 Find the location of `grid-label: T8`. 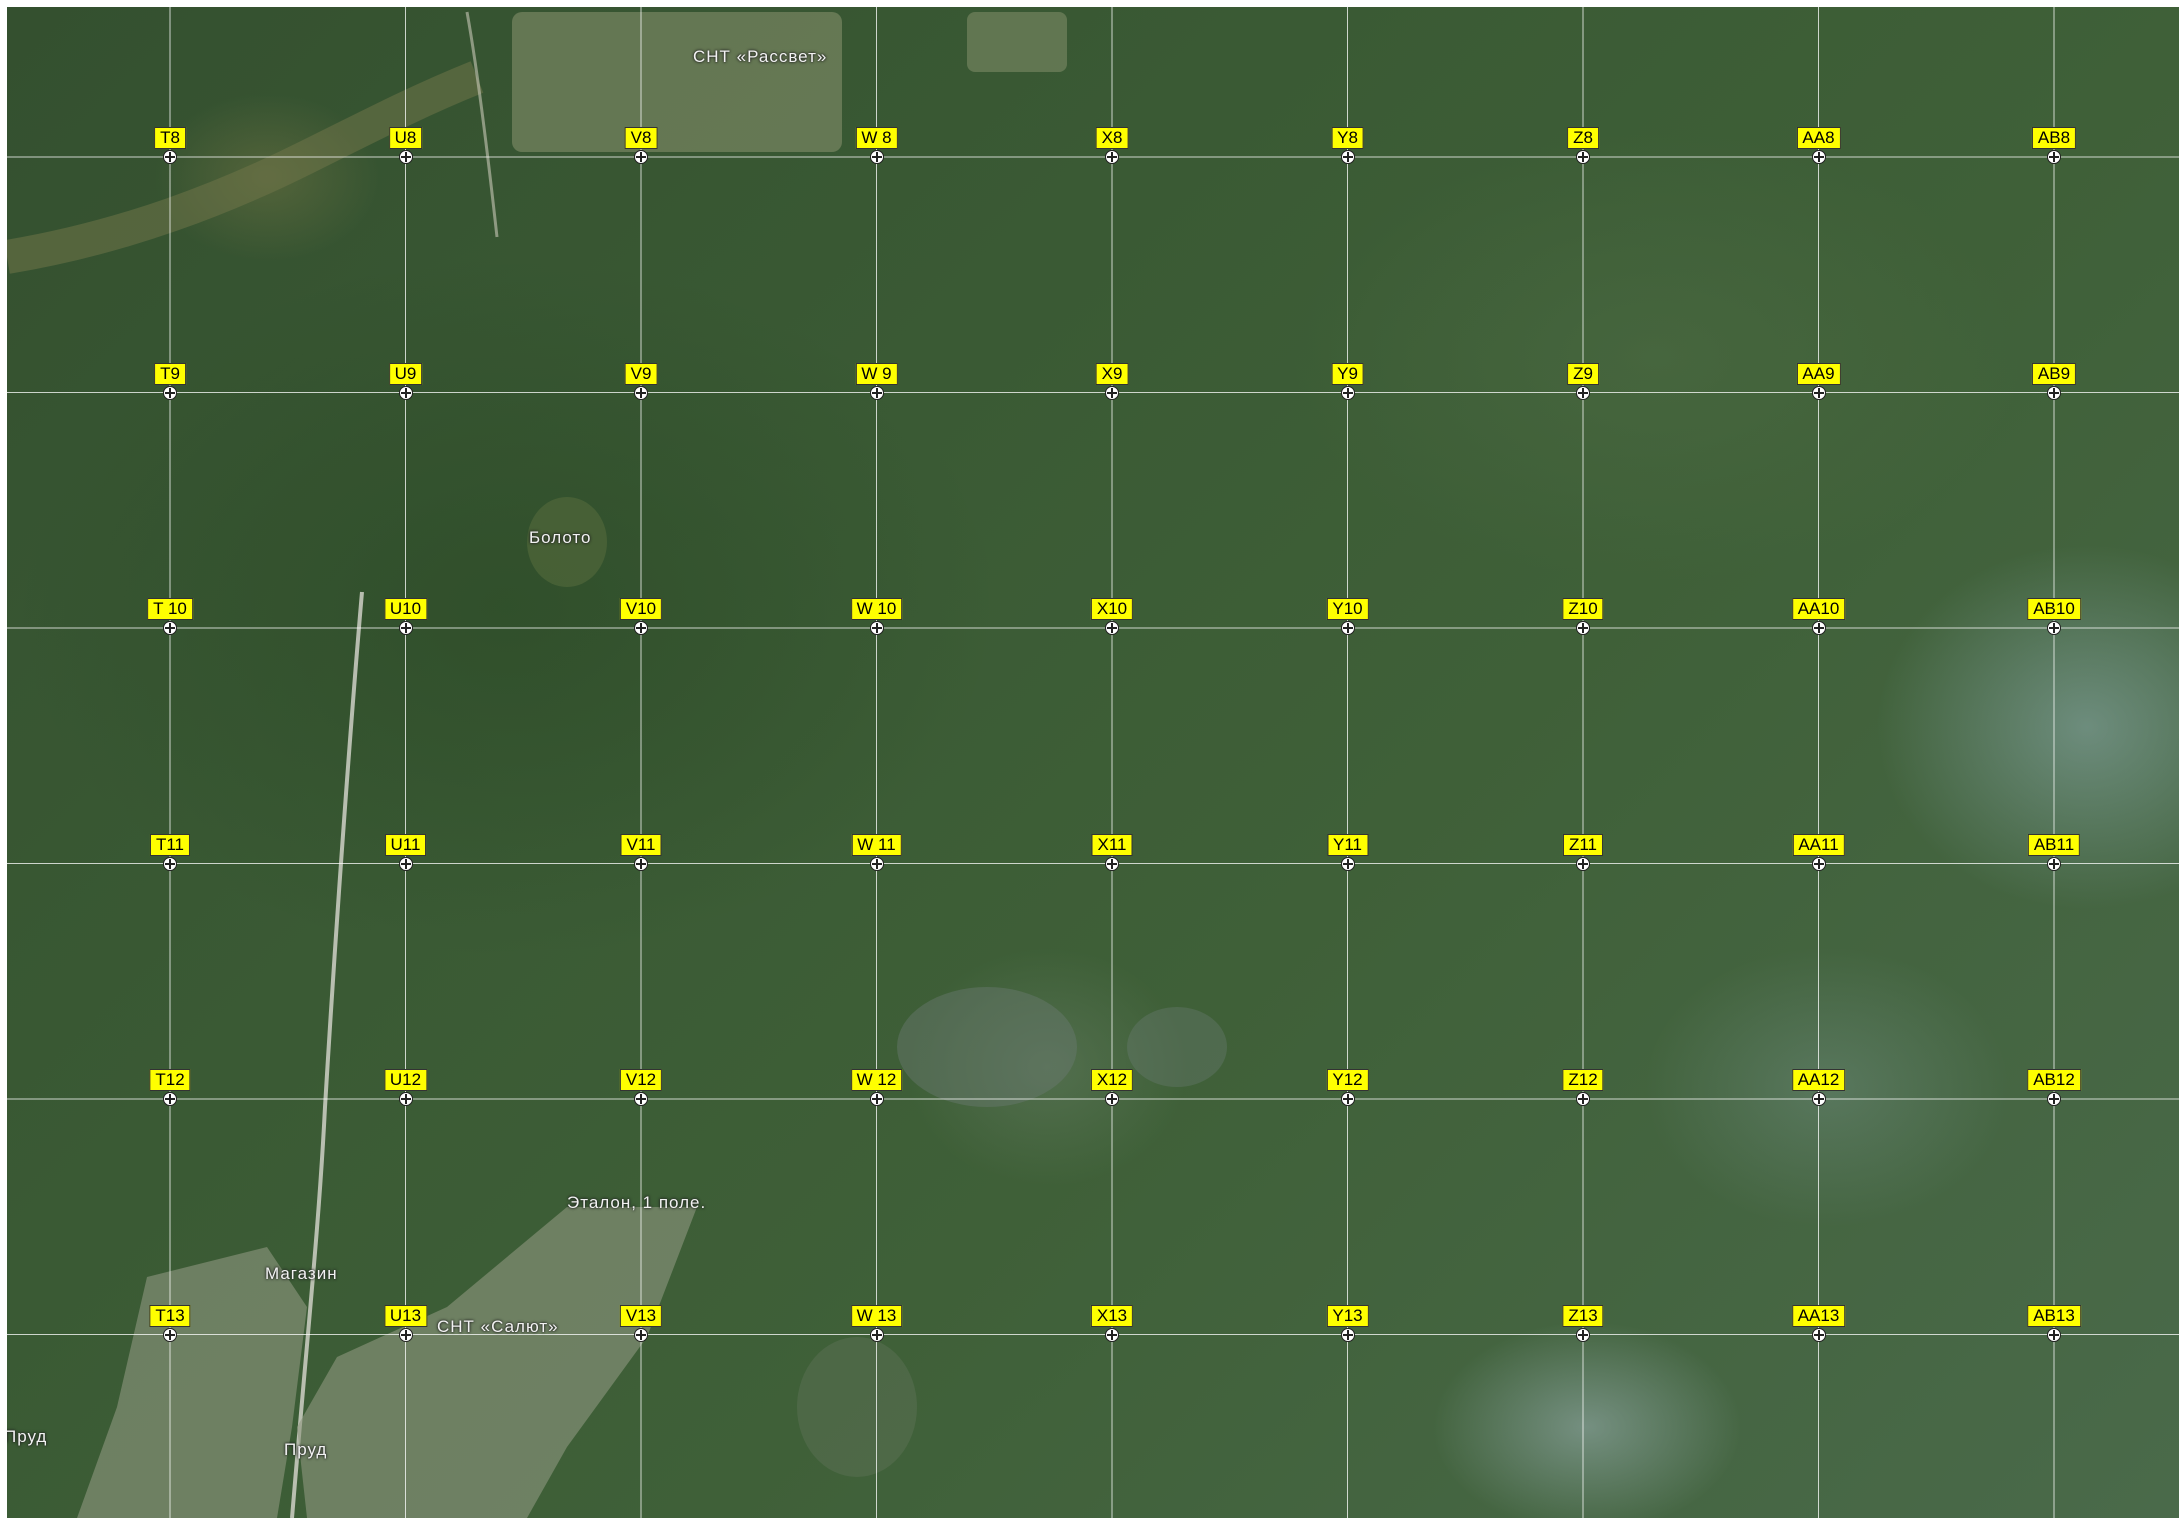

grid-label: T8 is located at coordinates (170, 138).